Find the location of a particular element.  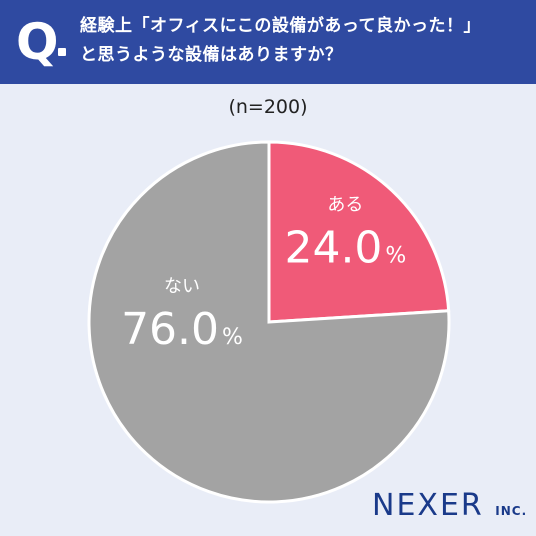

q-dot is located at coordinates (62, 52).